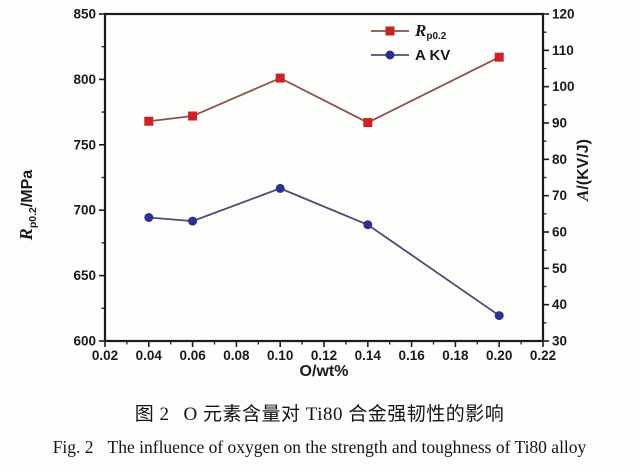 This screenshot has width=639, height=473. What do you see at coordinates (105, 355) in the screenshot?
I see `x-tick-label: 0.02` at bounding box center [105, 355].